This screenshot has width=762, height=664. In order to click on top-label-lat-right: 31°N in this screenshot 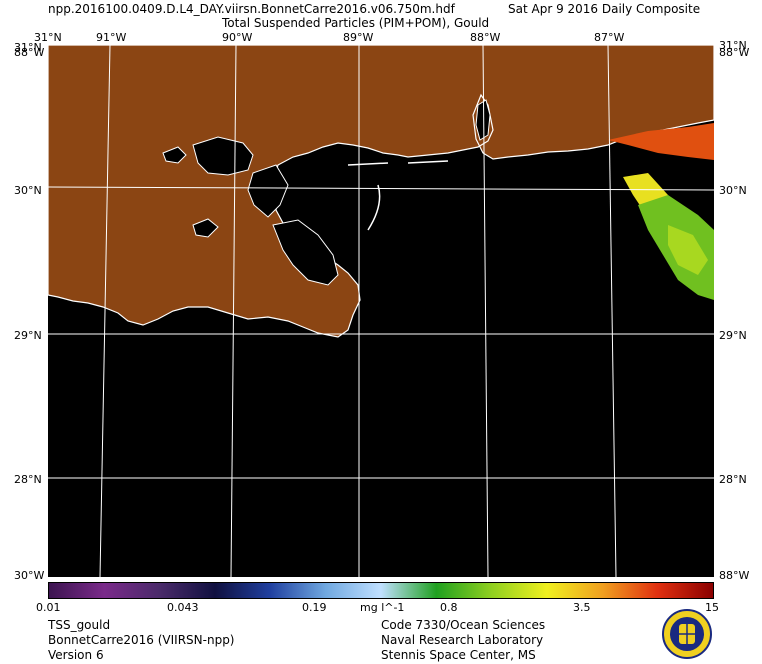, I will do `click(733, 45)`.